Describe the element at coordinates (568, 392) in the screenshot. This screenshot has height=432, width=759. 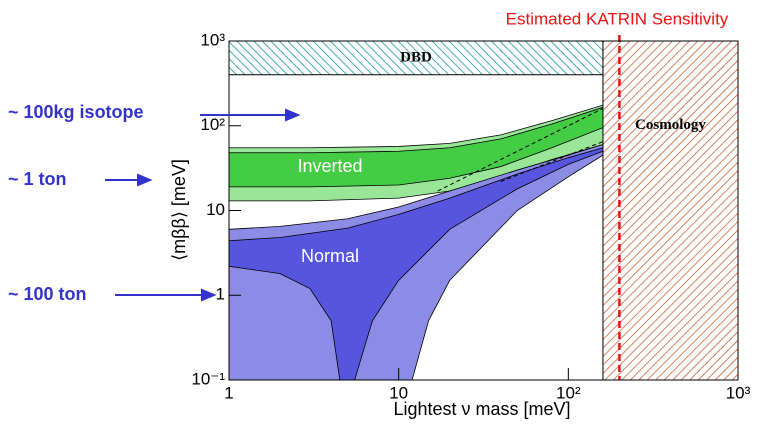
I see `x-tick-label: 10²` at that location.